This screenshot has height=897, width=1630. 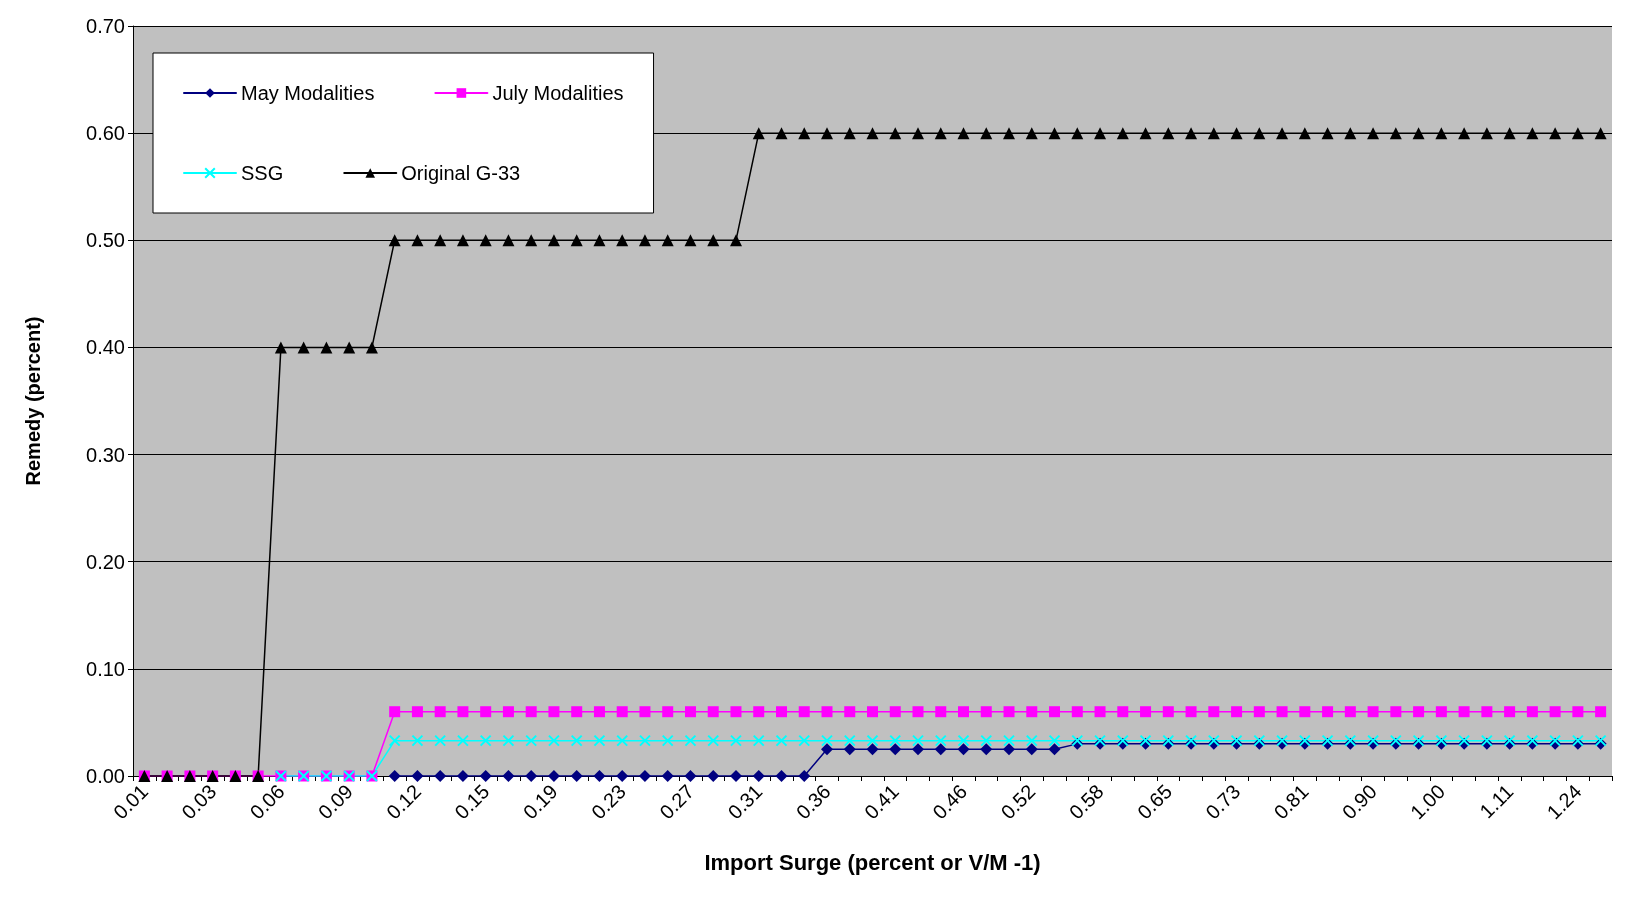 What do you see at coordinates (105, 347) in the screenshot?
I see `y-tick-label: 0.40` at bounding box center [105, 347].